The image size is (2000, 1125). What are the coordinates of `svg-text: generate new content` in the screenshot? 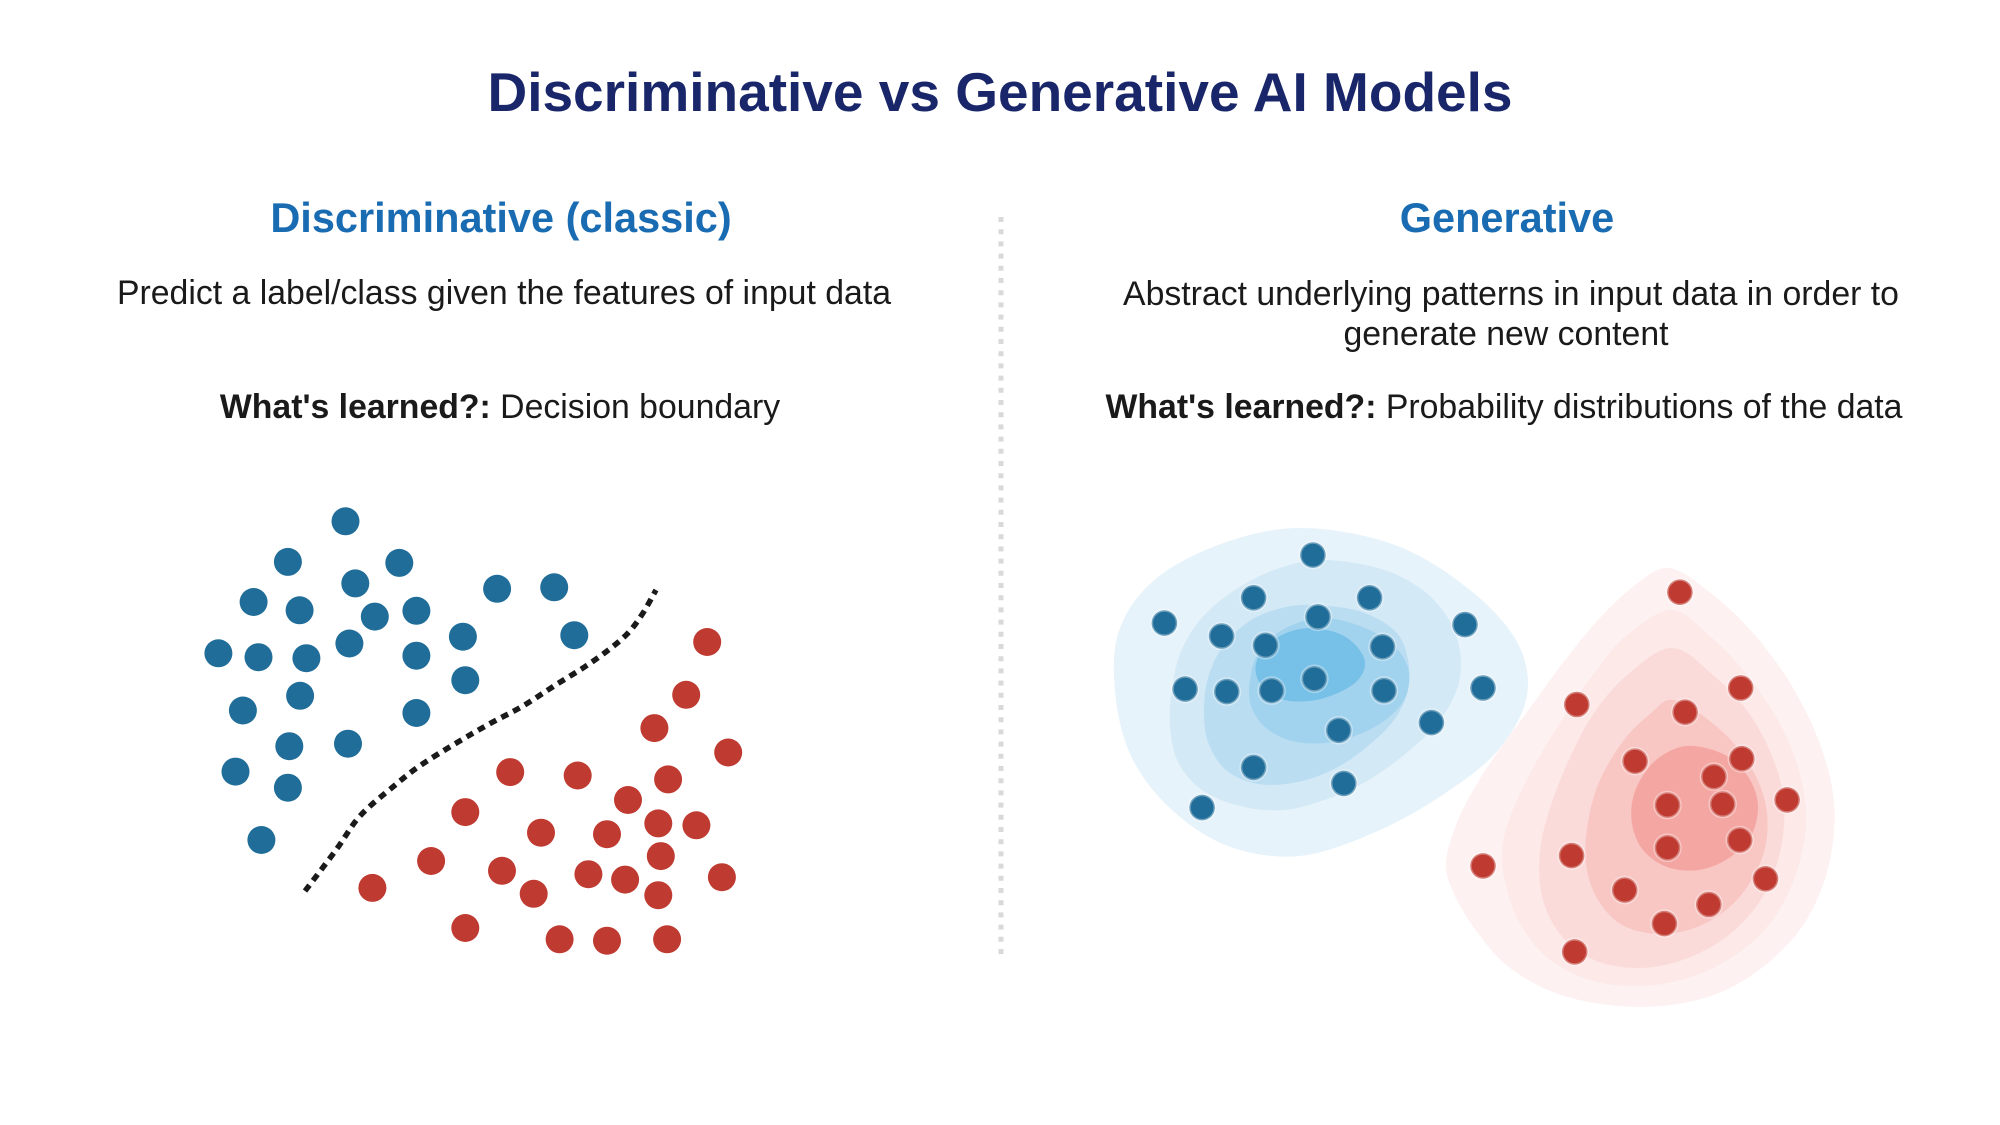 It's located at (1506, 334).